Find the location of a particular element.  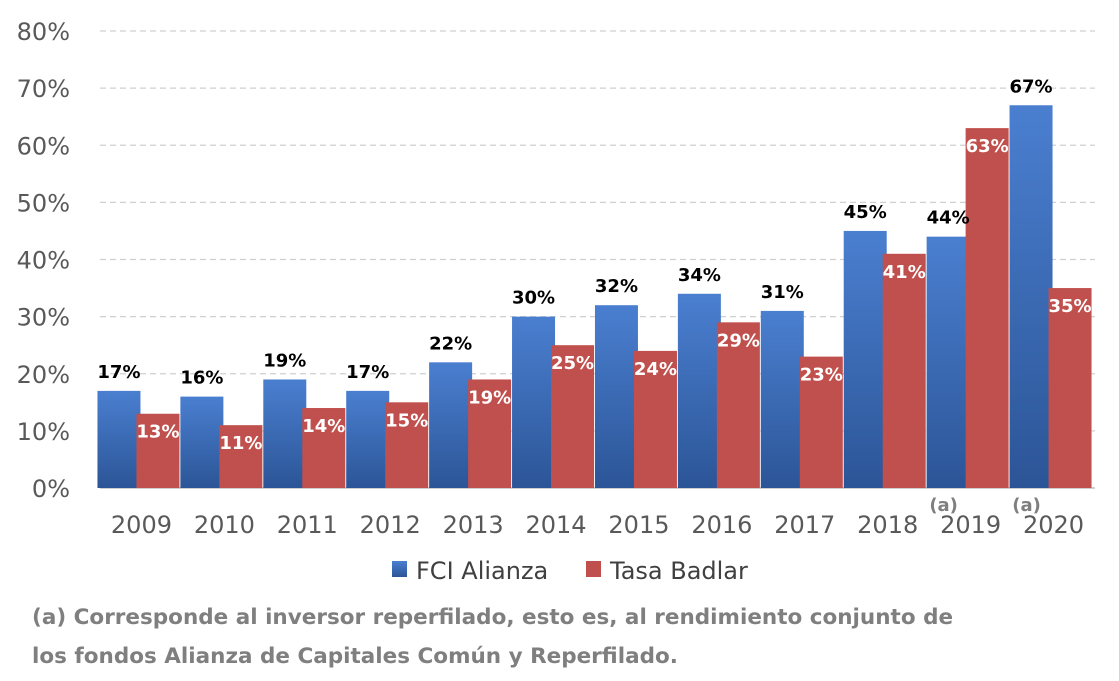

bar-tasa-badlar-2017 is located at coordinates (821, 422).